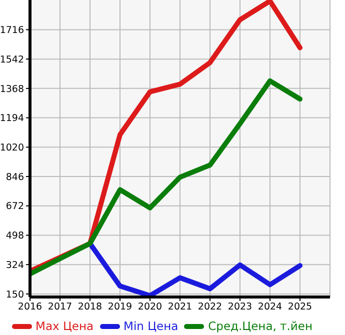 The width and height of the screenshot is (345, 335). What do you see at coordinates (15, 206) in the screenshot?
I see `y-tick-label: 672` at bounding box center [15, 206].